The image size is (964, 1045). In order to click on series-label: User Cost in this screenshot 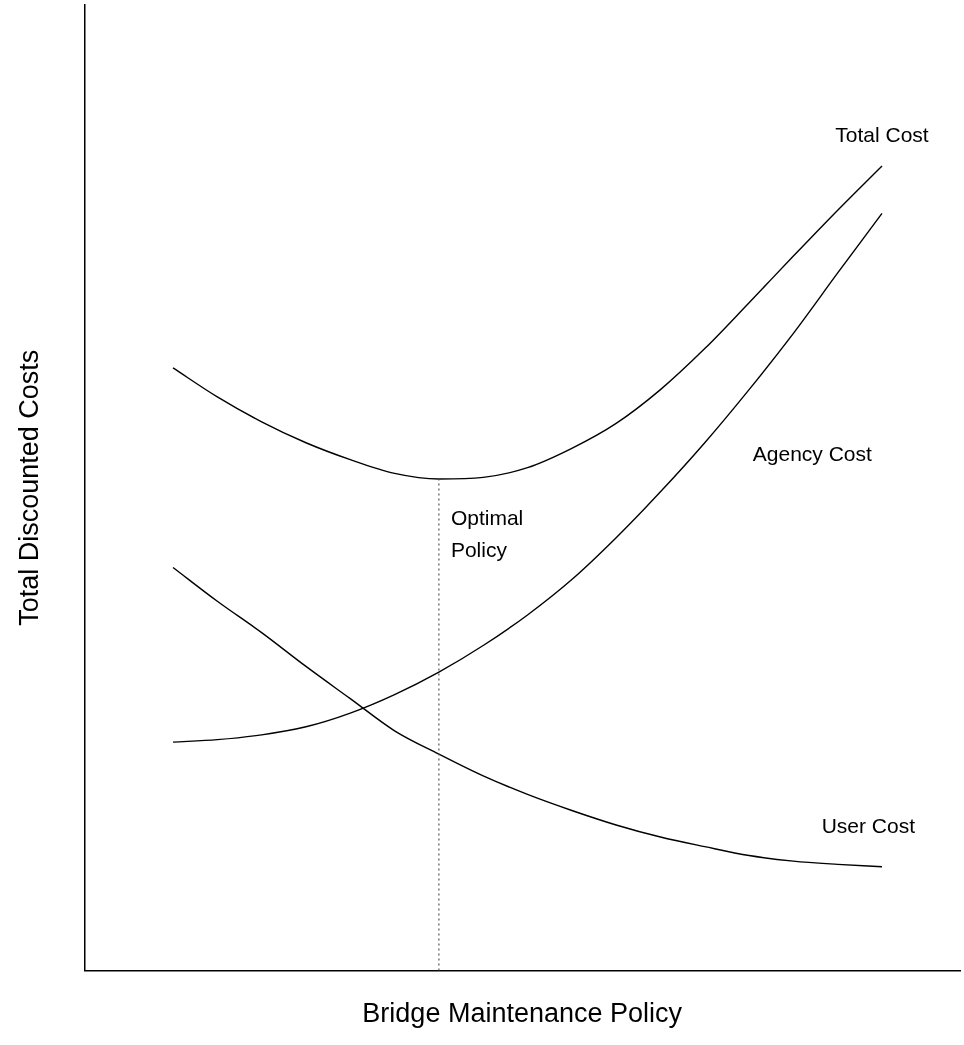, I will do `click(868, 825)`.